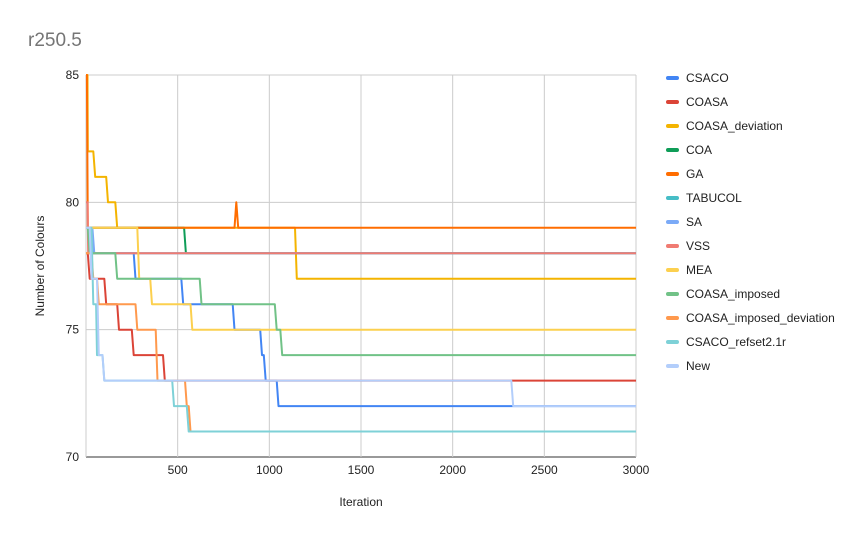 Image resolution: width=866 pixels, height=536 pixels. I want to click on legend-item: COASA_imposed, so click(750, 294).